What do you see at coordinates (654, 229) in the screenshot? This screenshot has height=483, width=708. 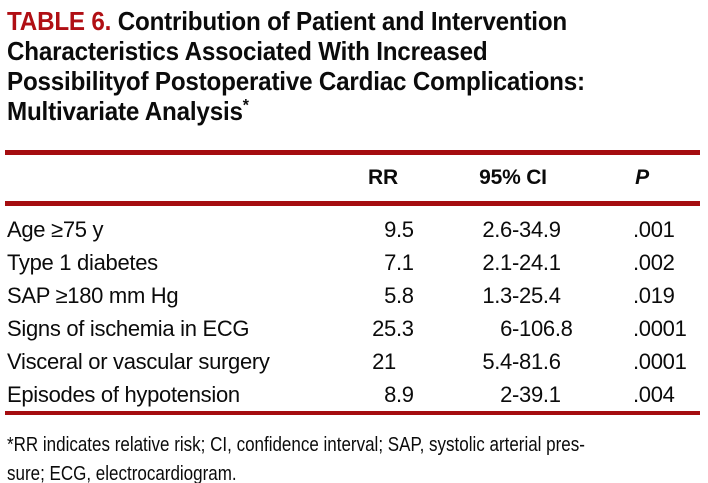 I see `p-value: .001` at bounding box center [654, 229].